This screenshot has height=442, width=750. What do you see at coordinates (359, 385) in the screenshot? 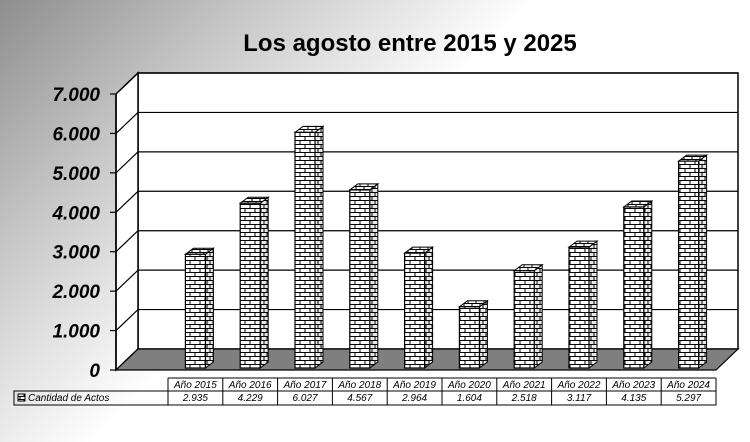
I see `x-tick-label: Año 2018` at bounding box center [359, 385].